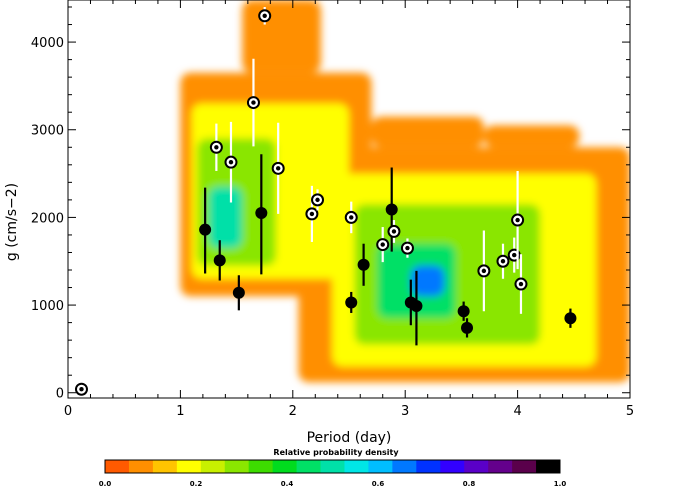  What do you see at coordinates (68, 411) in the screenshot?
I see `x-tick-label: 0` at bounding box center [68, 411].